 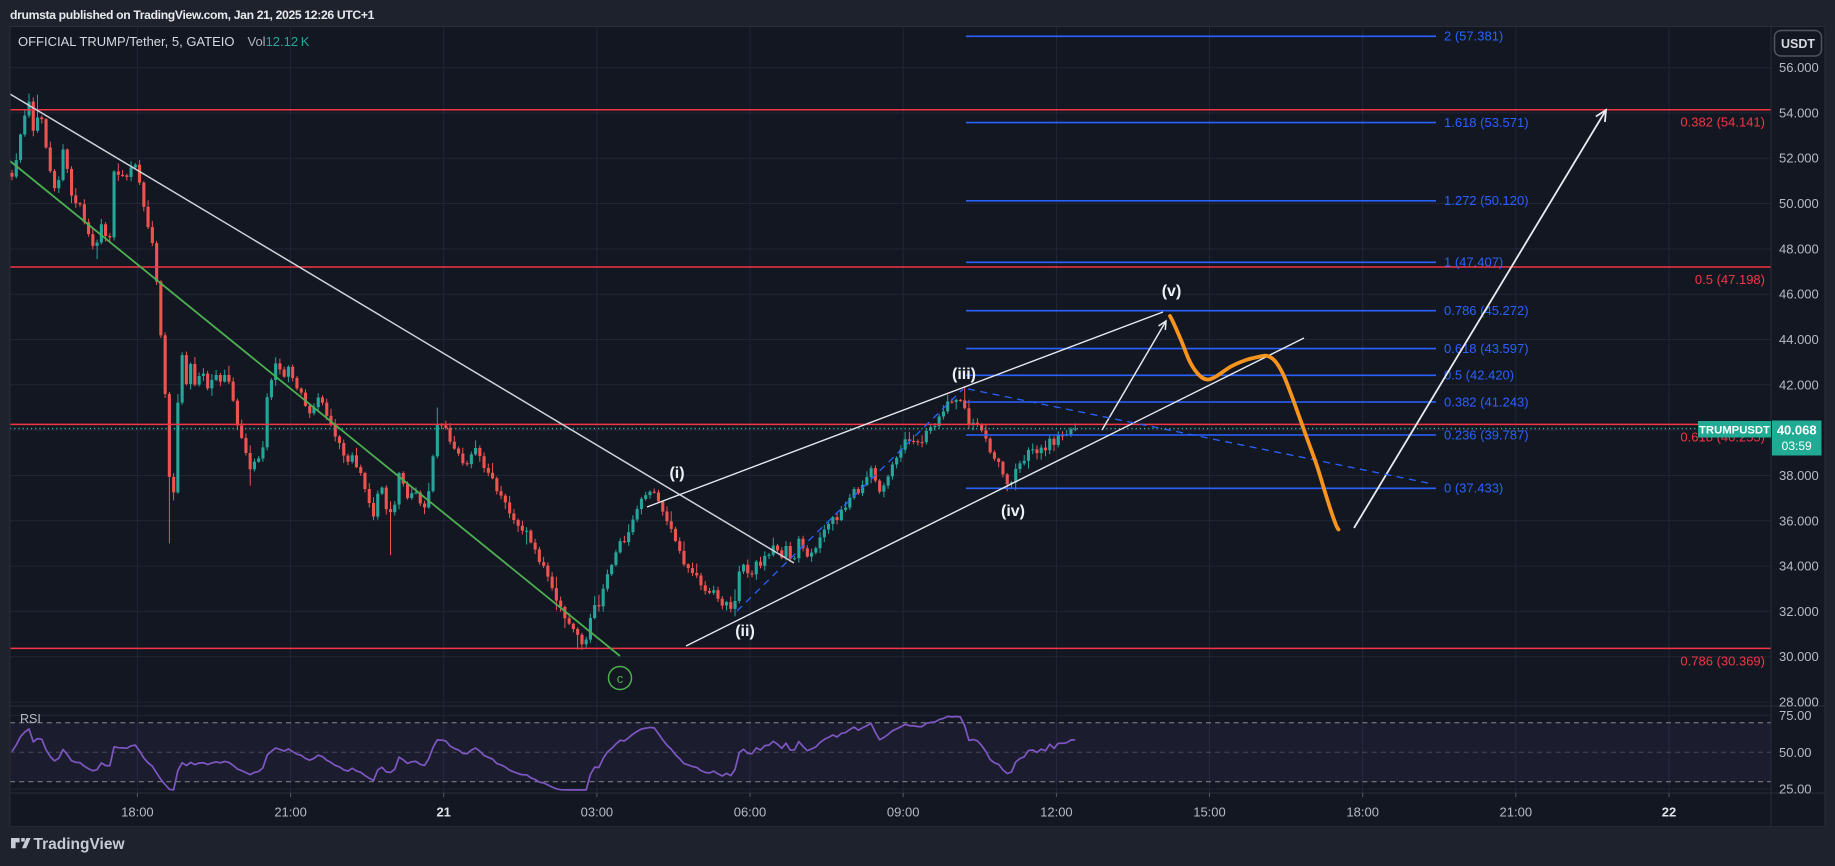 What do you see at coordinates (1056, 812) in the screenshot?
I see `svg-text: 12:00` at bounding box center [1056, 812].